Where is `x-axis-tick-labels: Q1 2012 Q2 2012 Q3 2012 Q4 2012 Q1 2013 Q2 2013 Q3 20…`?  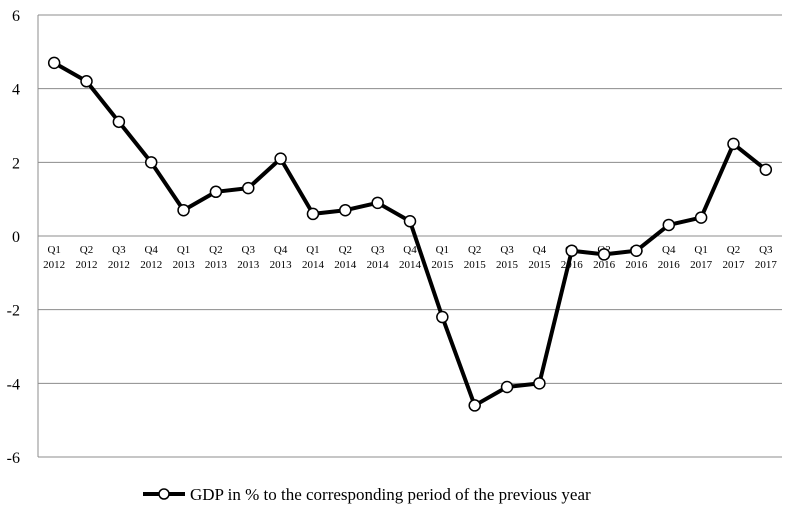
x-axis-tick-labels: Q1 2012 Q2 2012 Q3 2012 Q4 2012 Q1 2013 Q2 2013 Q3 20… is located at coordinates (410, 257).